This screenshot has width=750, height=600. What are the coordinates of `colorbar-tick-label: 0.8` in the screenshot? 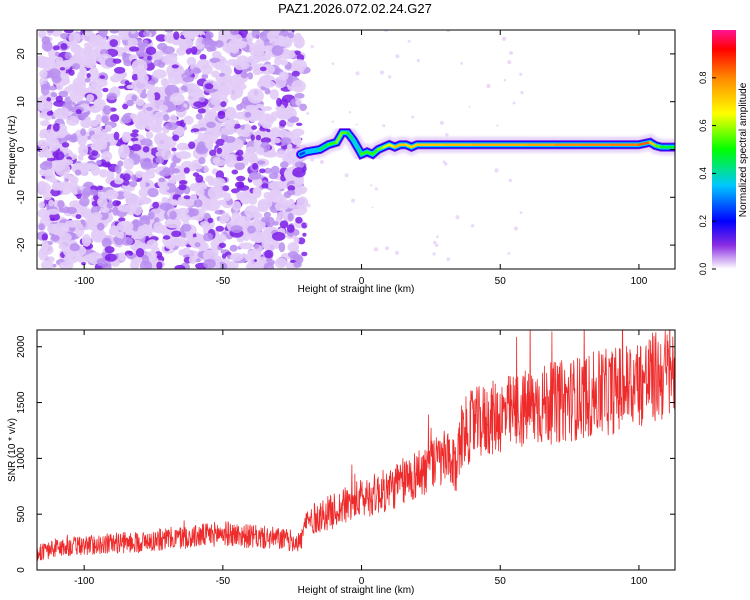 It's located at (703, 78).